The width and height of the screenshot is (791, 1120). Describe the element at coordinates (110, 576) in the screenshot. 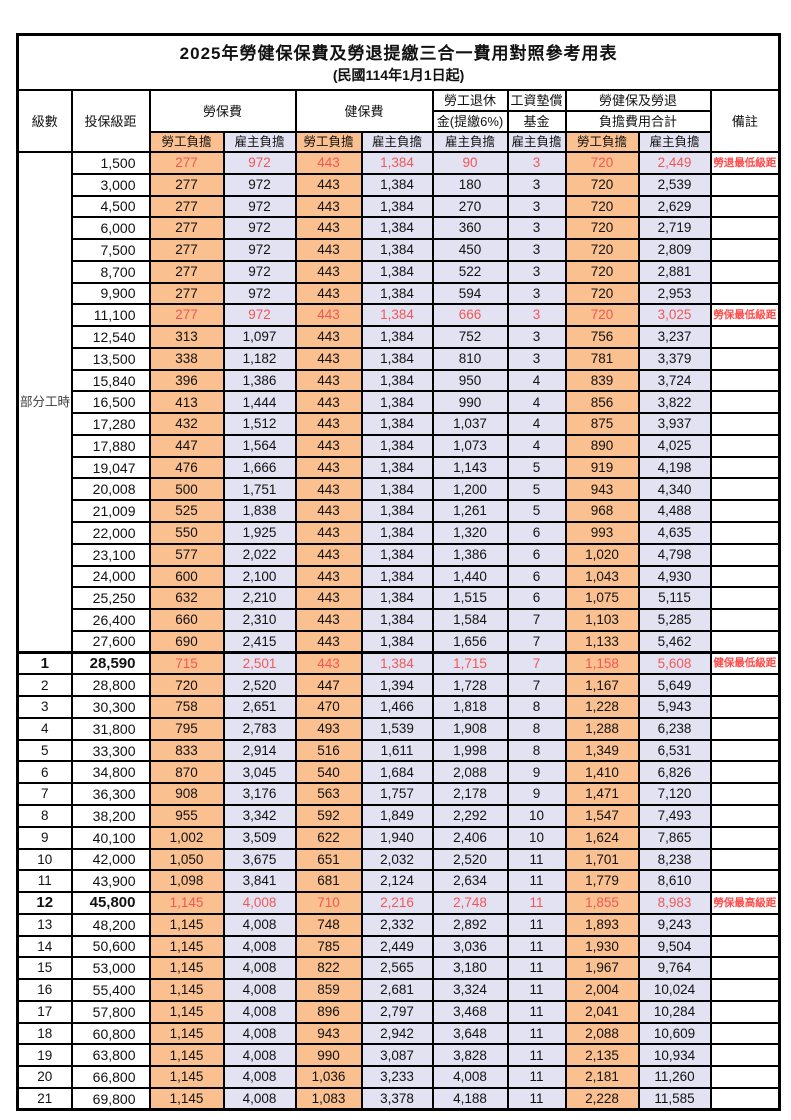

I see `bracket-cell: 24,000` at that location.